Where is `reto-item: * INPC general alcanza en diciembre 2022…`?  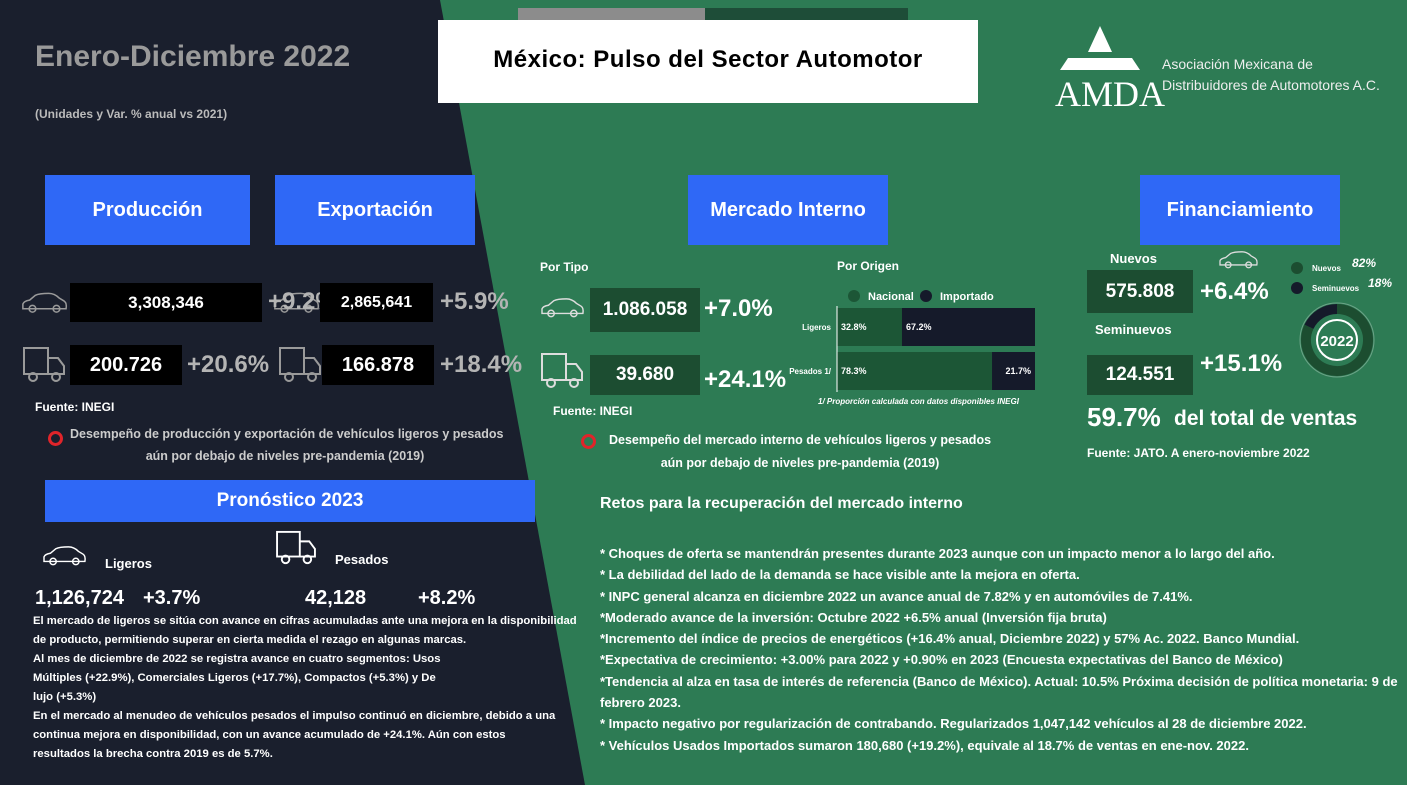
reto-item: * INPC general alcanza en diciembre 2022… is located at coordinates (896, 596).